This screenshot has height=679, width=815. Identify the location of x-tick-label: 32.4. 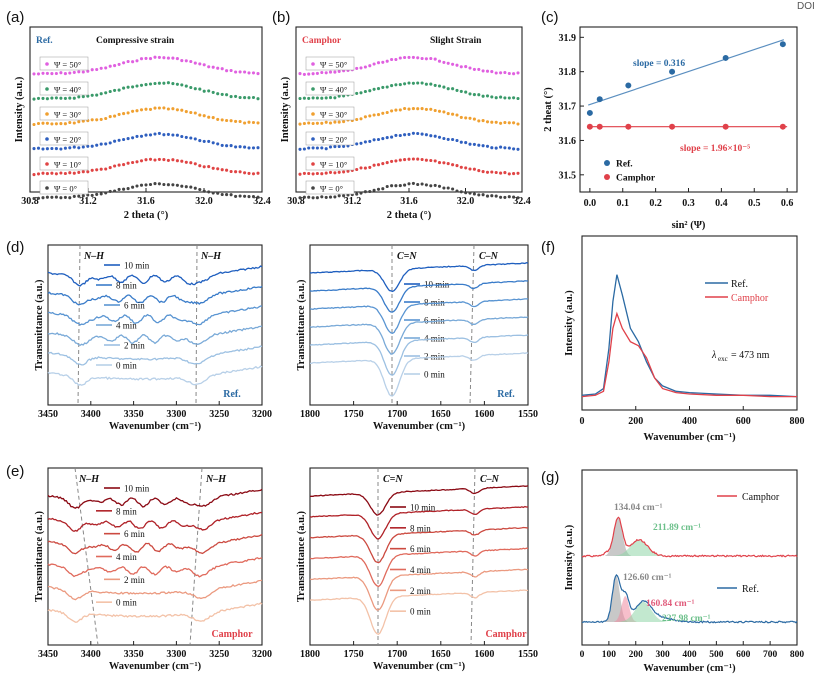
(522, 201).